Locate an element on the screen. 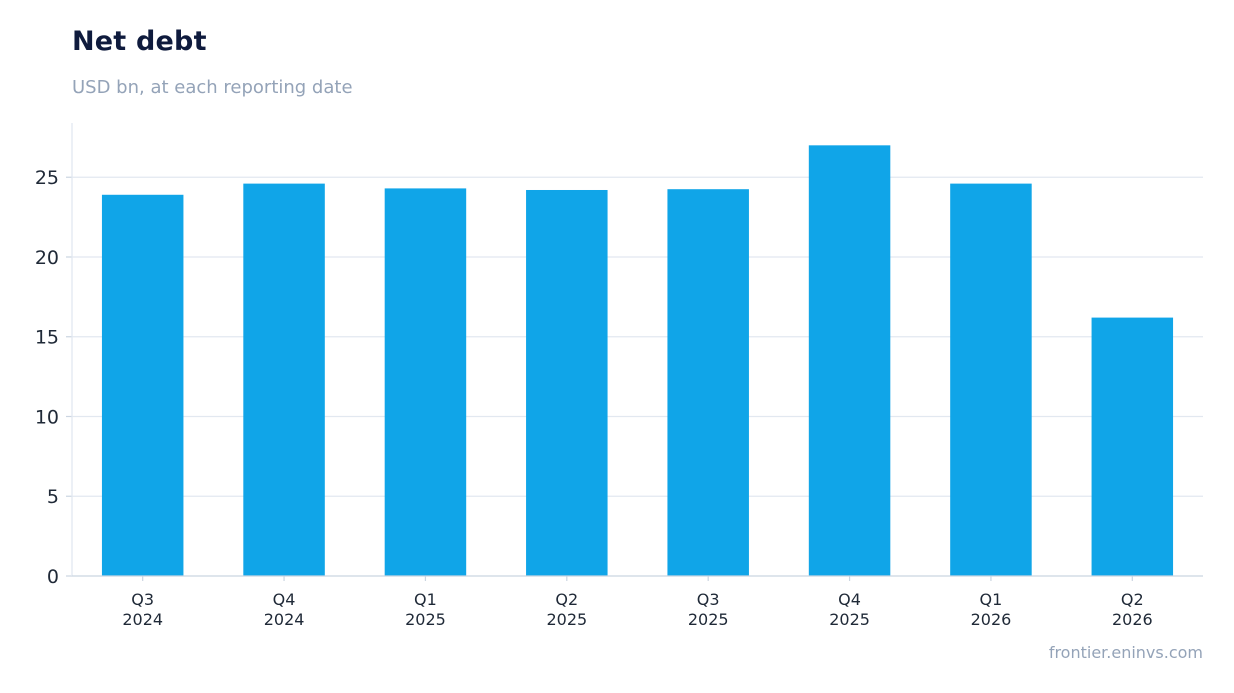  x-tick-label: Q3 2024 is located at coordinates (142, 609).